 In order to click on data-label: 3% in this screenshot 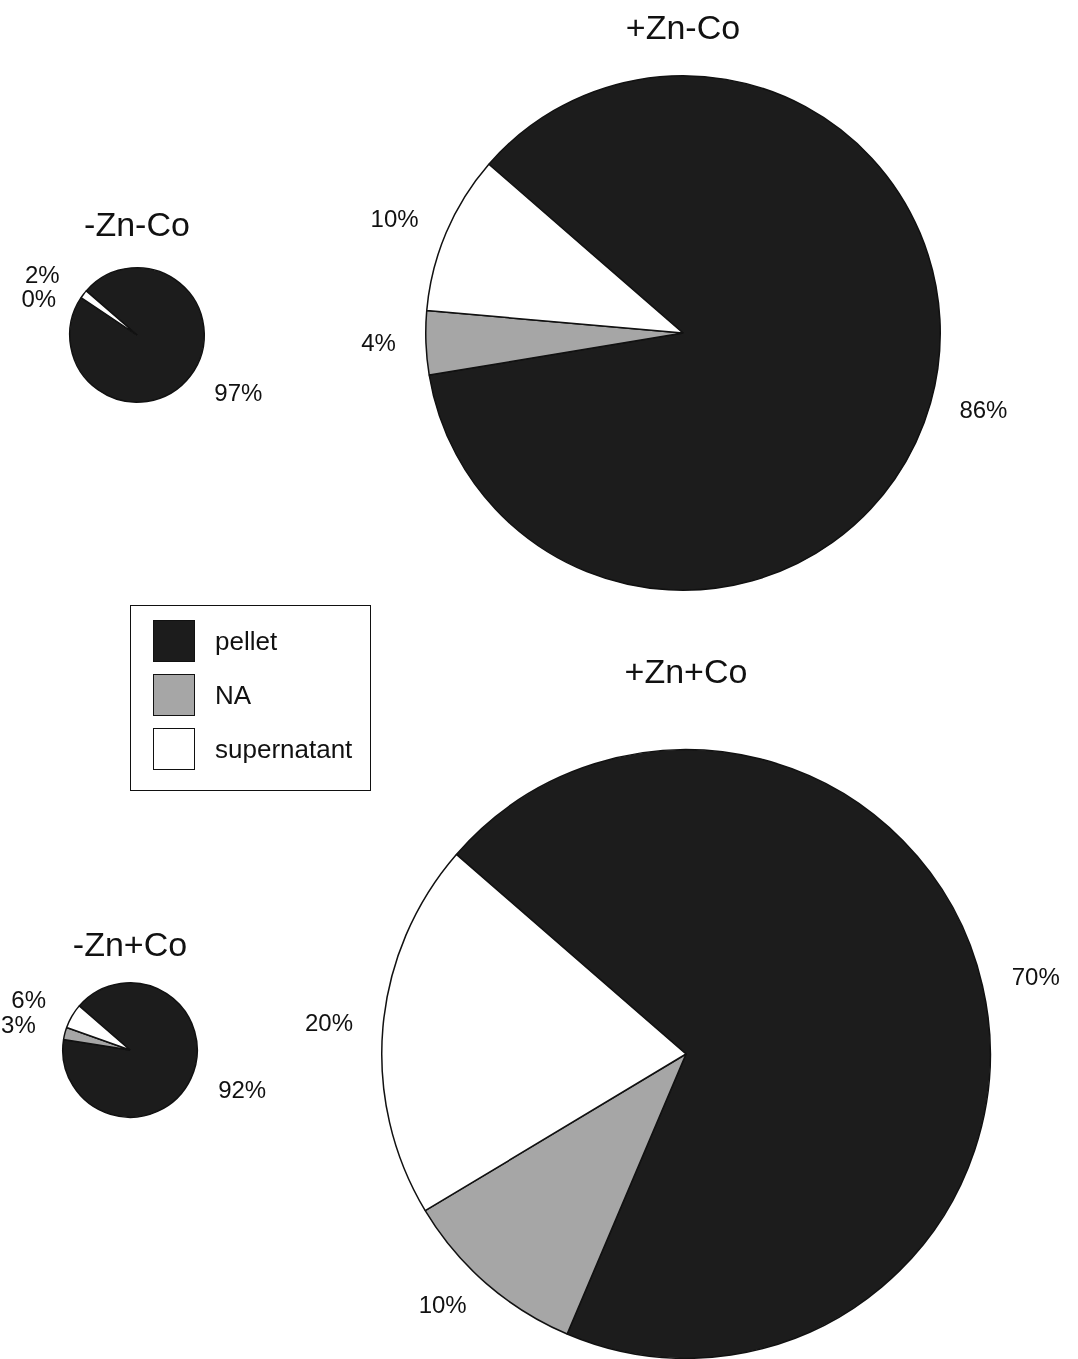, I will do `click(18, 1024)`.